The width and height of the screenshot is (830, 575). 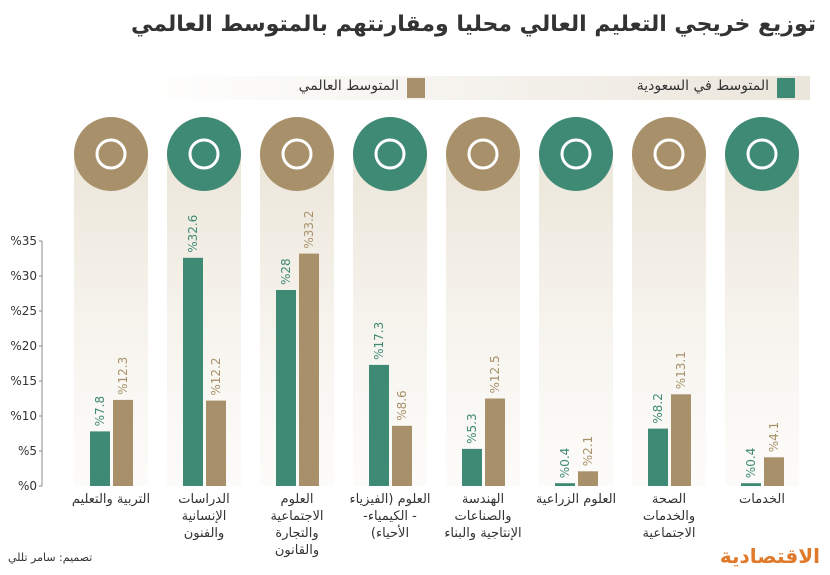 What do you see at coordinates (348, 86) in the screenshot?
I see `legend-label: المتوسط العالمي` at bounding box center [348, 86].